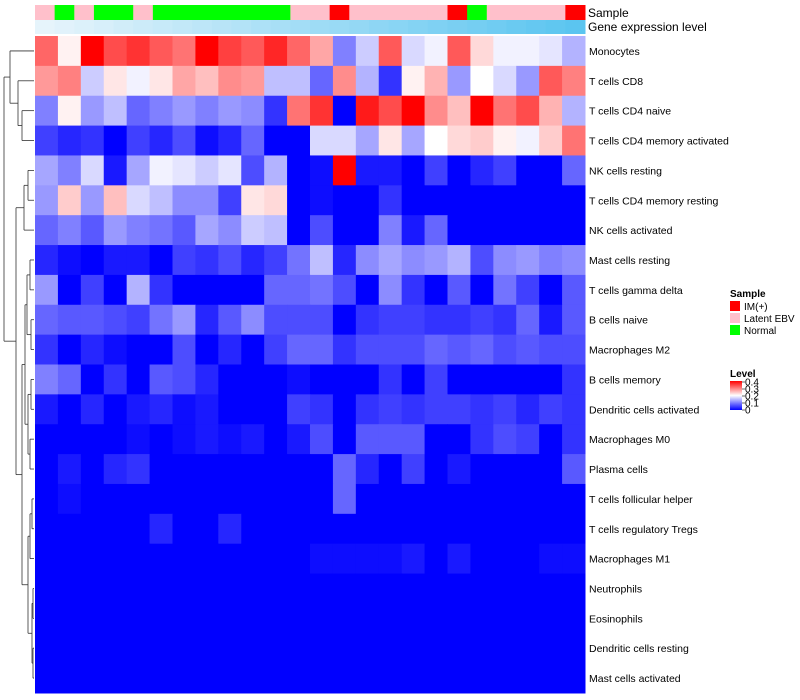 Image resolution: width=800 pixels, height=700 pixels. Describe the element at coordinates (643, 530) in the screenshot. I see `row-label: T cells regulatory Tregs` at that location.